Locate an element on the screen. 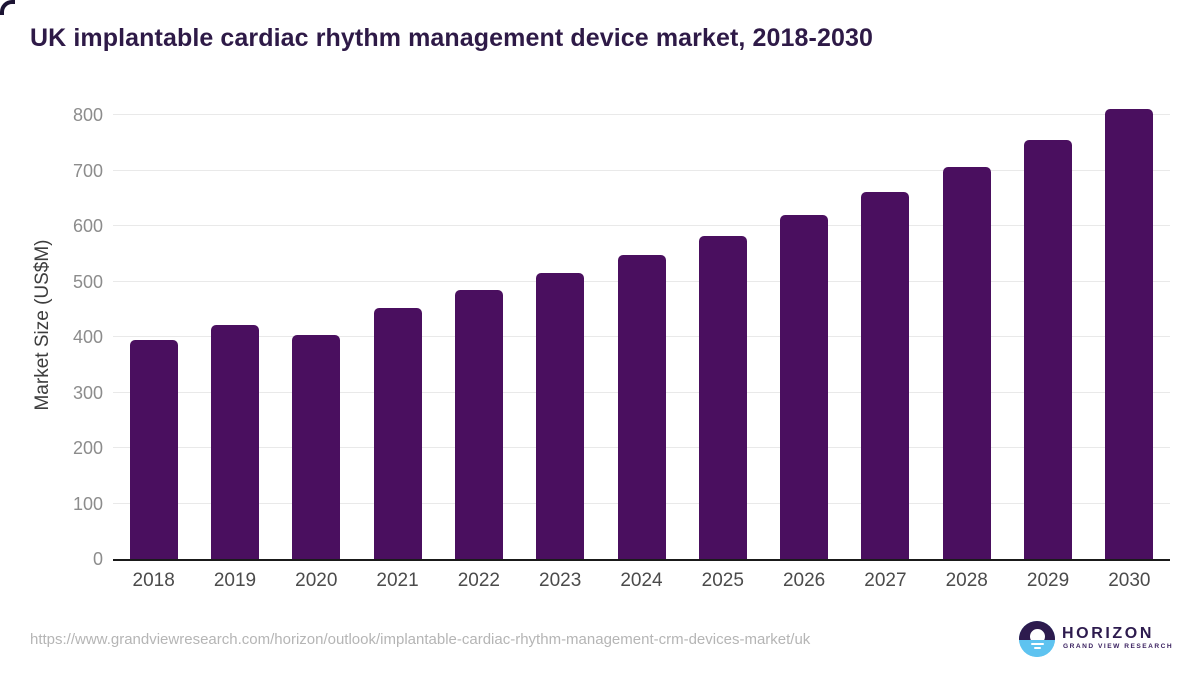 This screenshot has width=1200, height=675. logo-name: HORIZON is located at coordinates (1108, 633).